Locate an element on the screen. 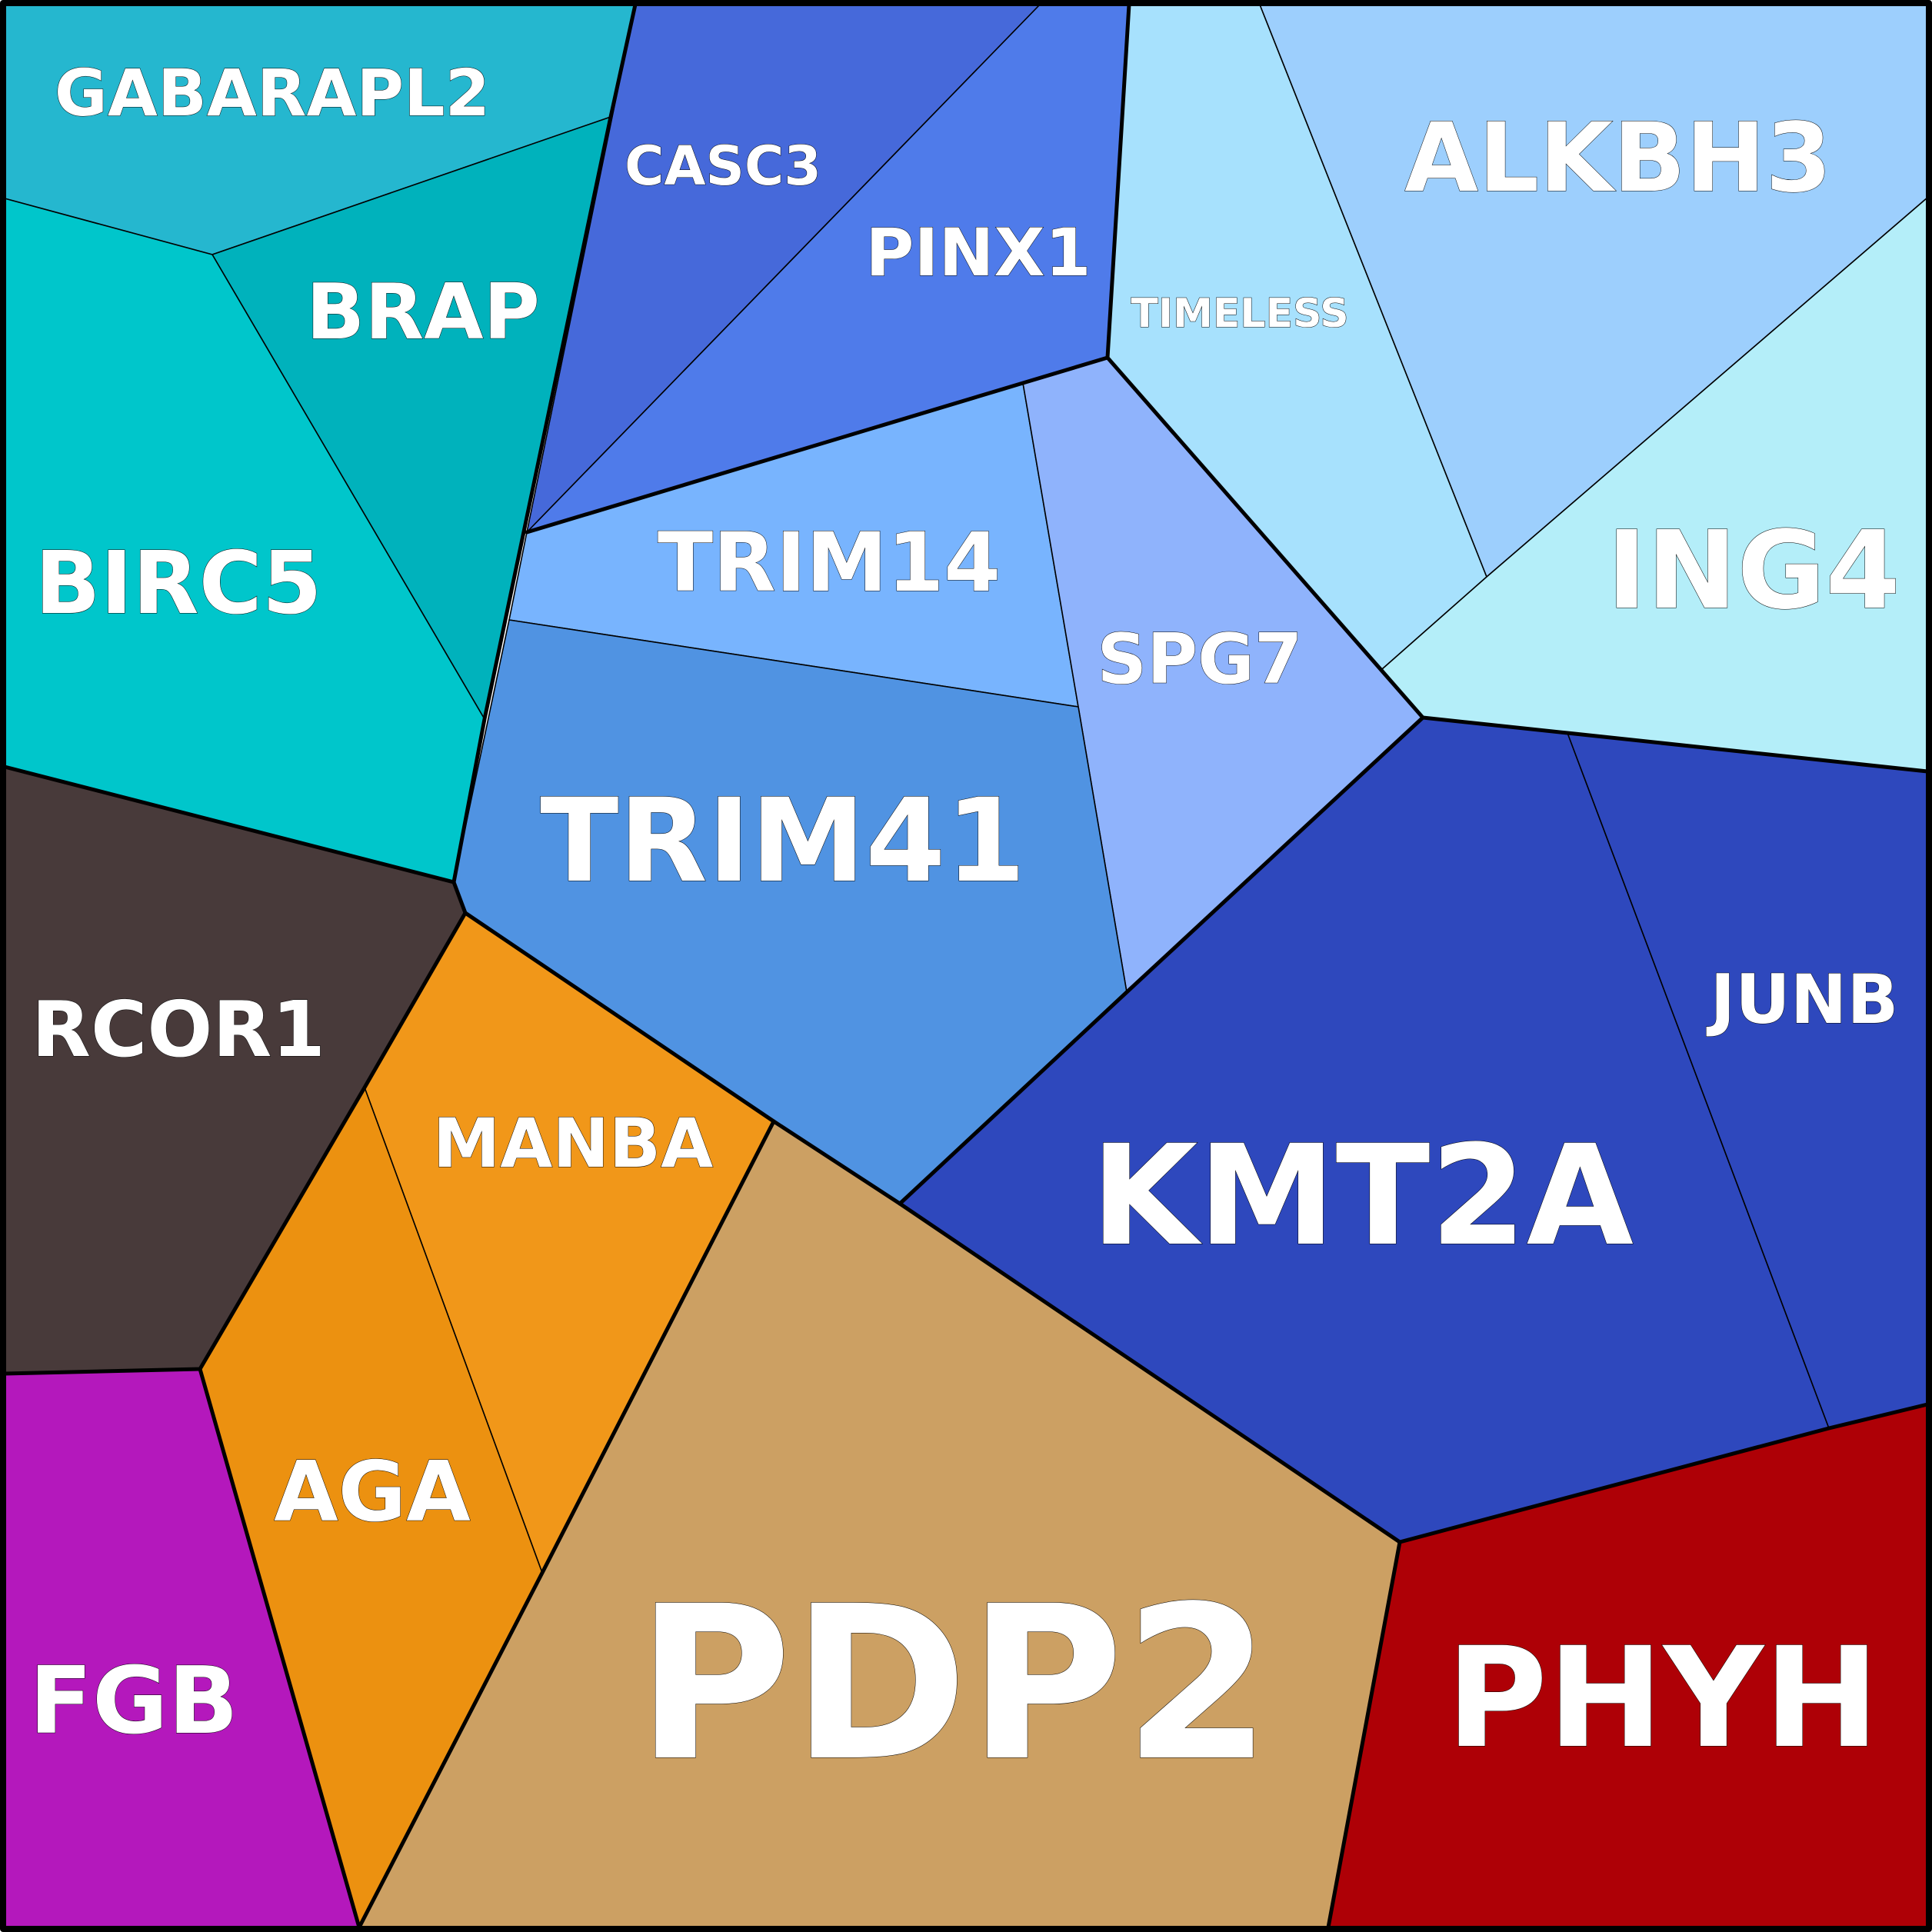  label-spg7: SPG7 is located at coordinates (1199, 659).